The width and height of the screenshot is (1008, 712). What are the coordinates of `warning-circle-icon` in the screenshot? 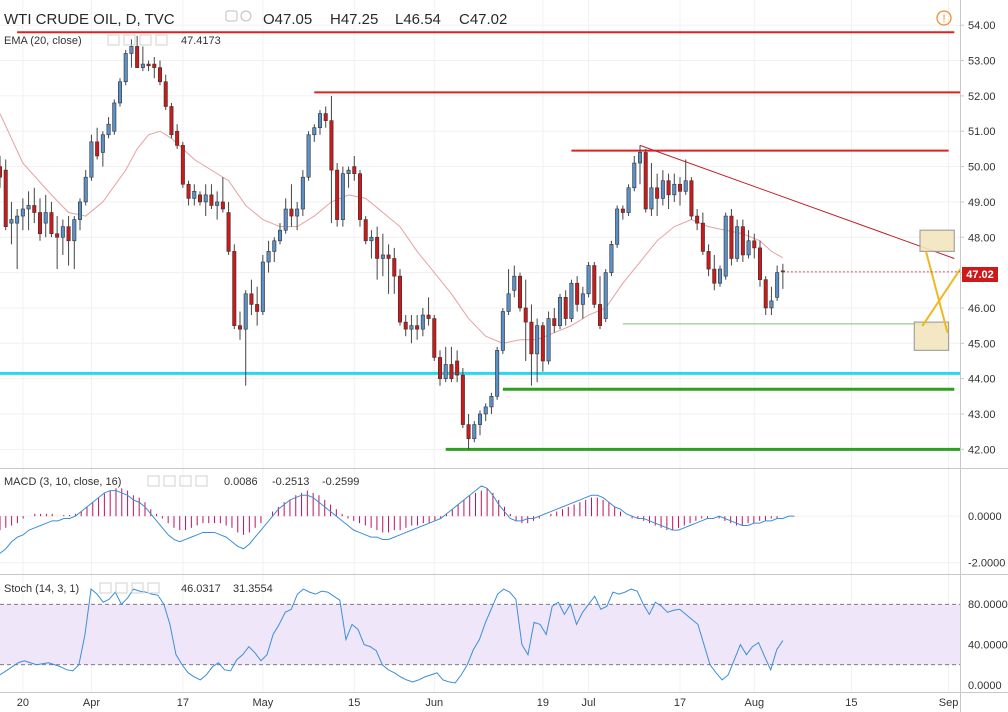 It's located at (944, 18).